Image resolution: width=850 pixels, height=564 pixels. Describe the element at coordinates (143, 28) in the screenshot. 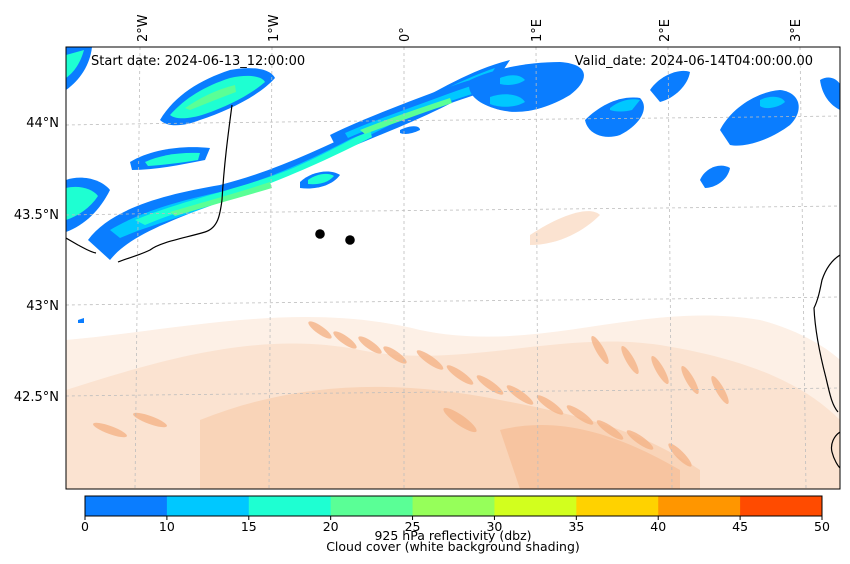

I see `lon-label-2w: 2°W` at that location.